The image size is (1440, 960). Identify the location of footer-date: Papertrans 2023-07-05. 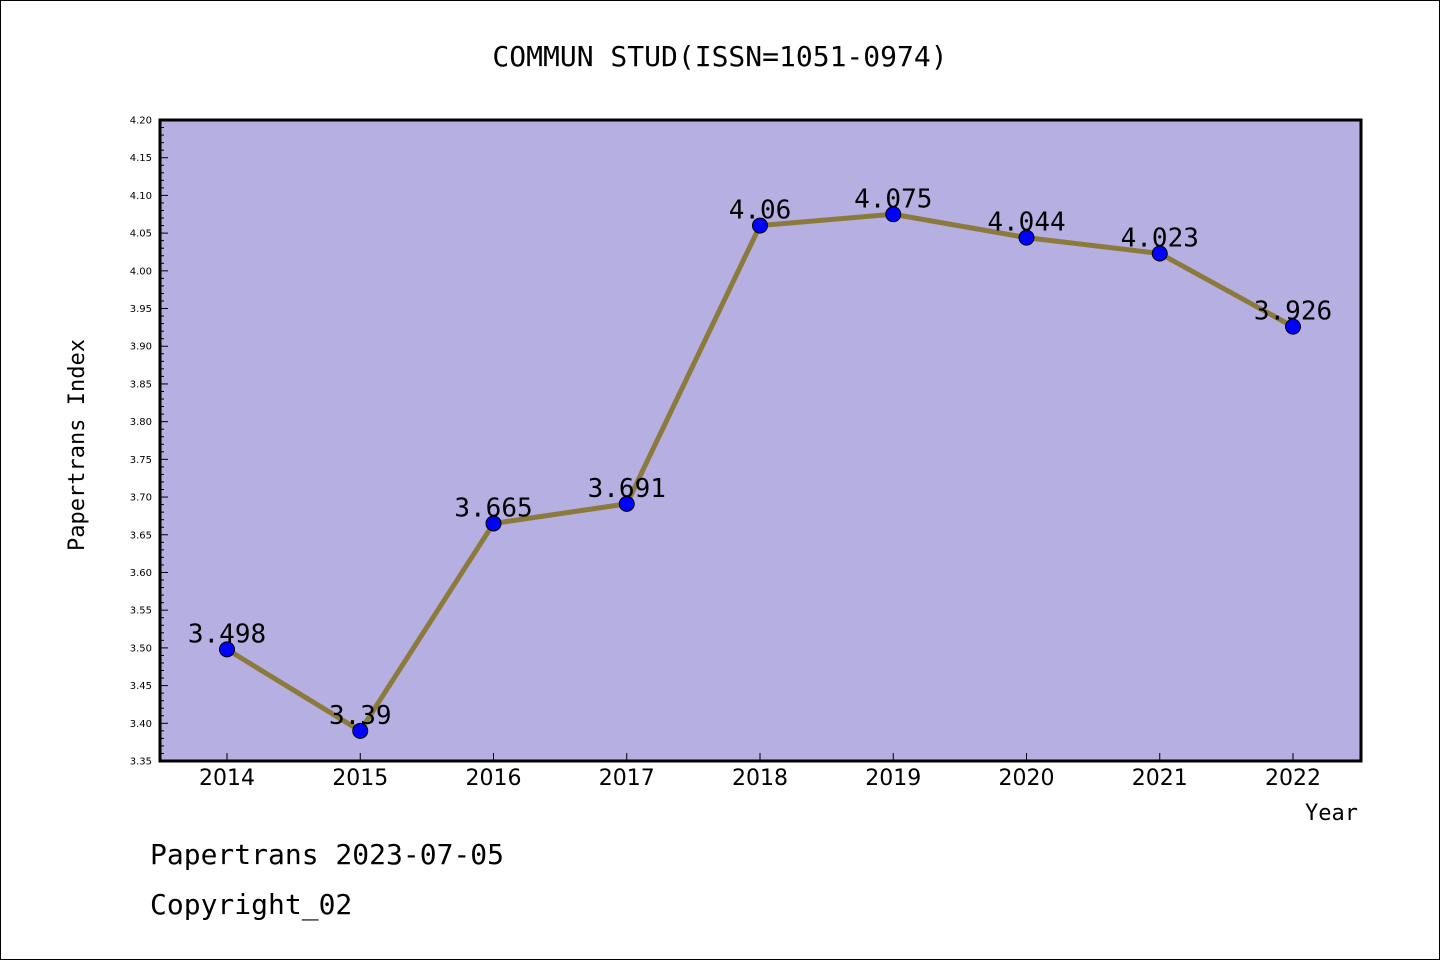
(327, 854).